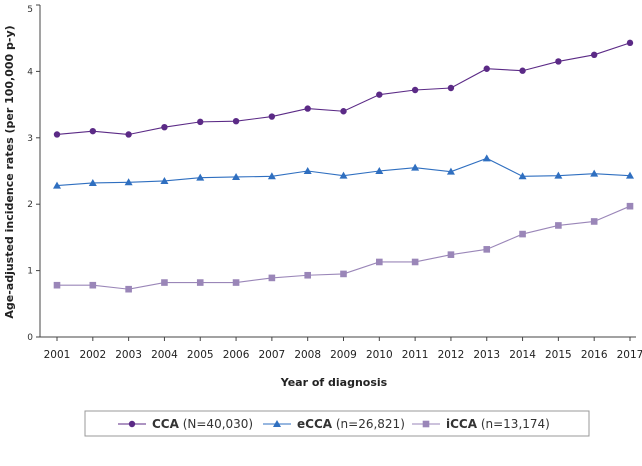 This screenshot has width=642, height=466. I want to click on x-tick-label: 2010, so click(379, 355).